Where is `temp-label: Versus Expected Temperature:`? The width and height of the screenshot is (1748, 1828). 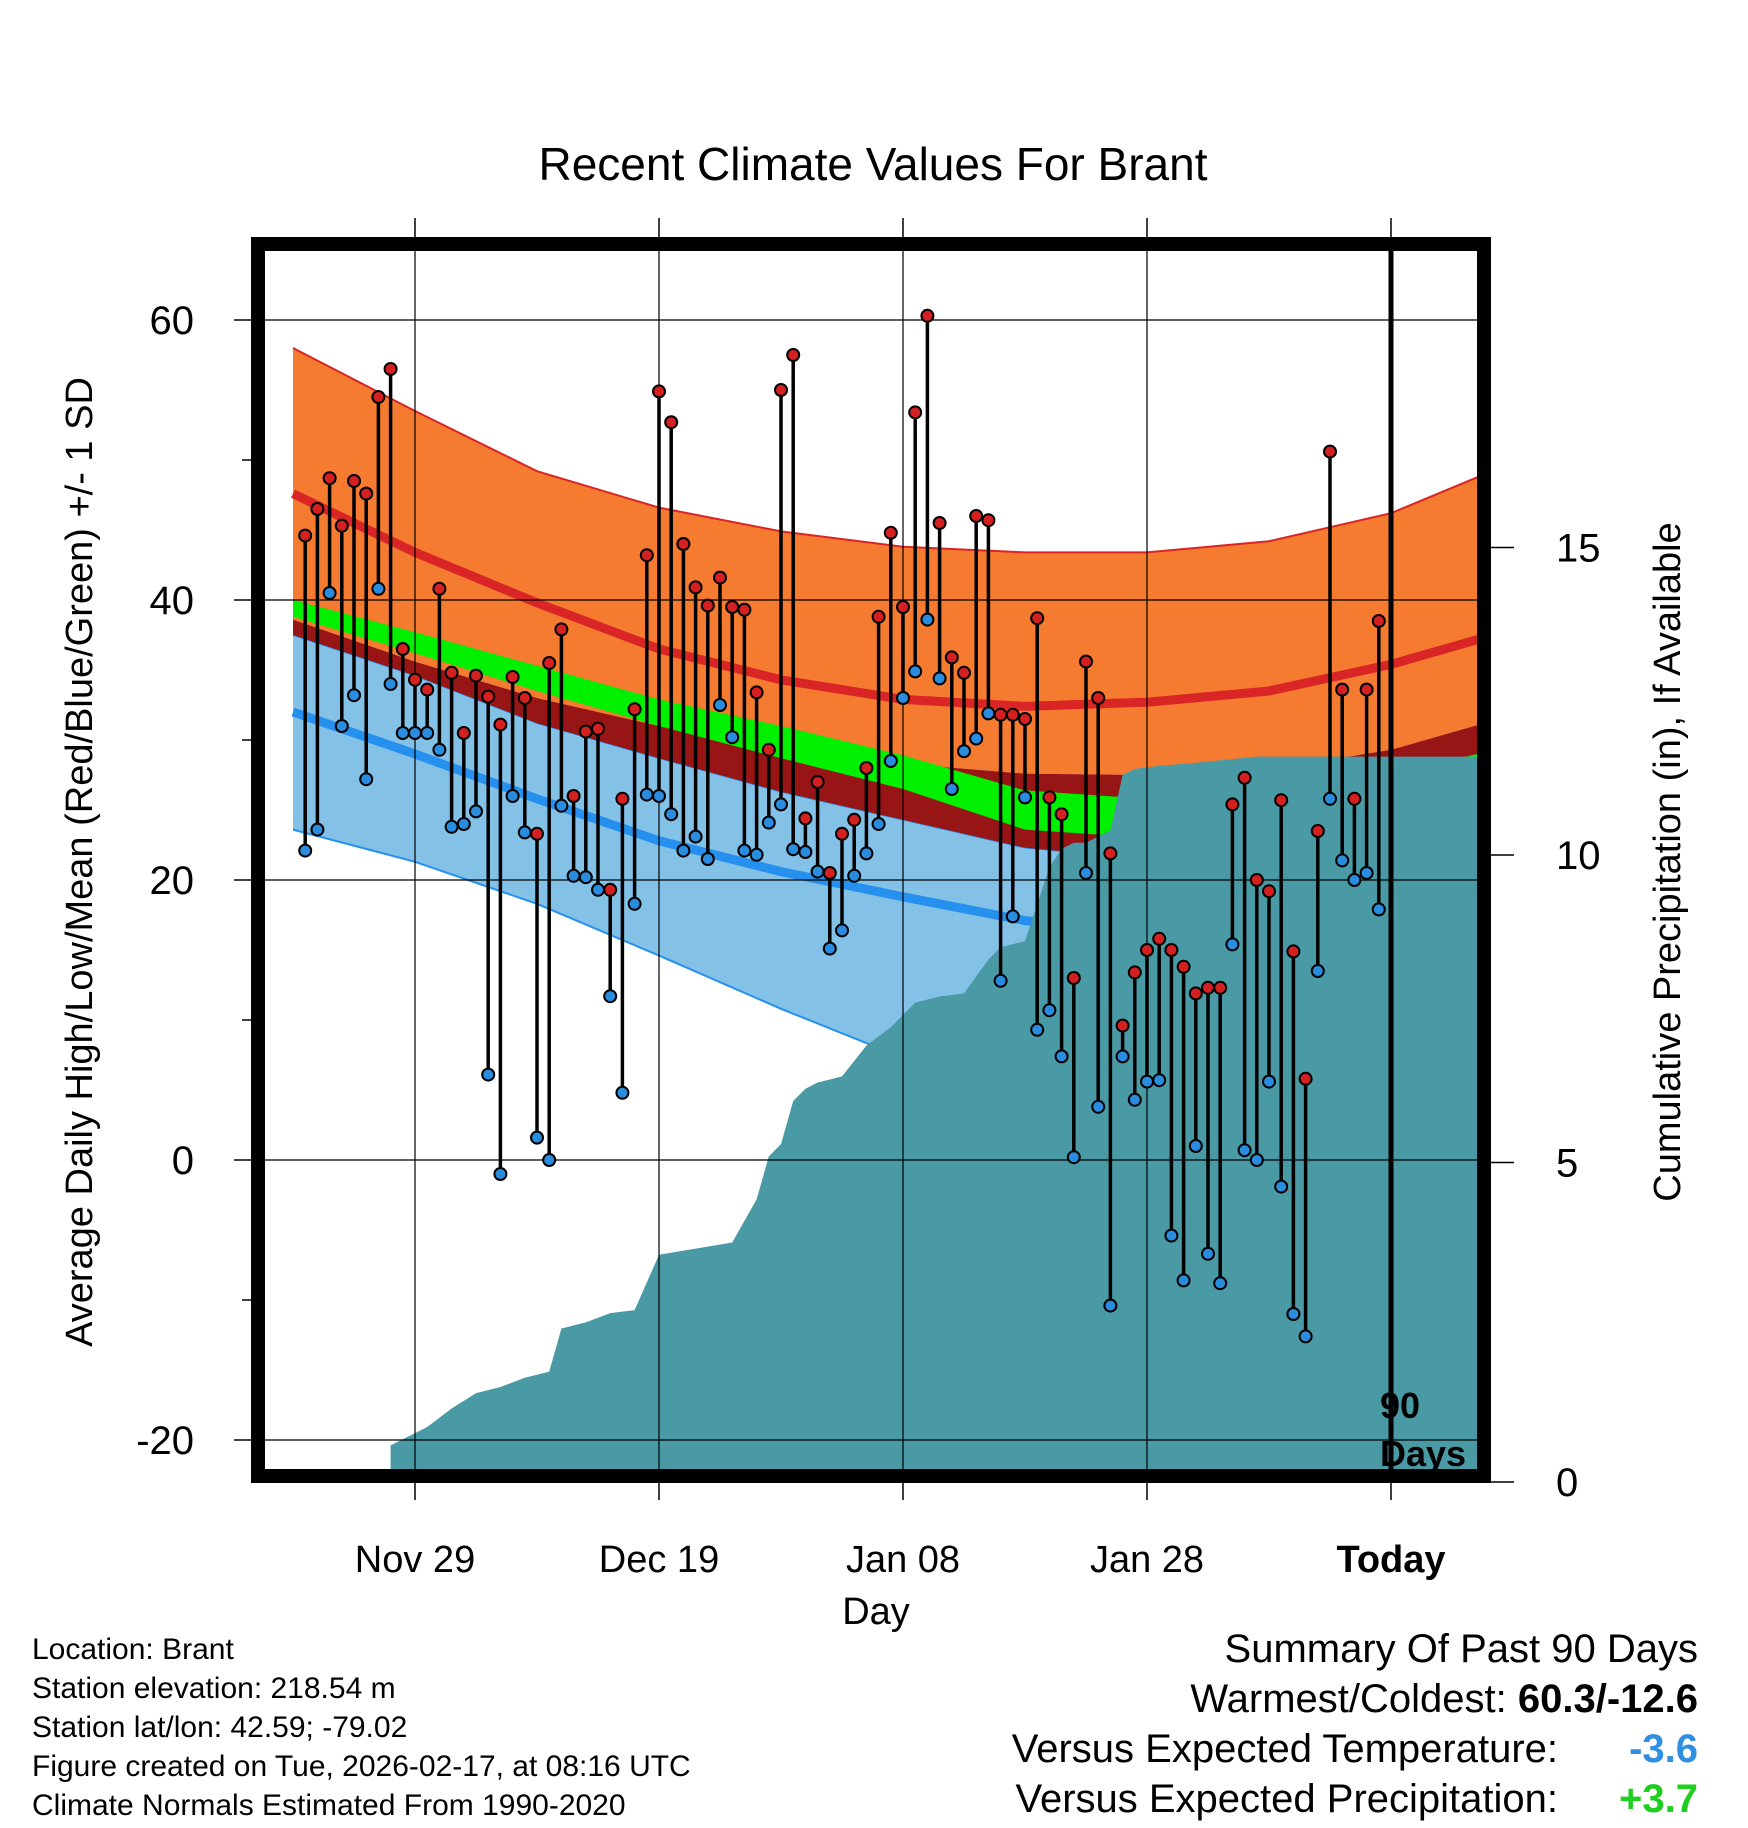 temp-label: Versus Expected Temperature: is located at coordinates (1284, 1749).